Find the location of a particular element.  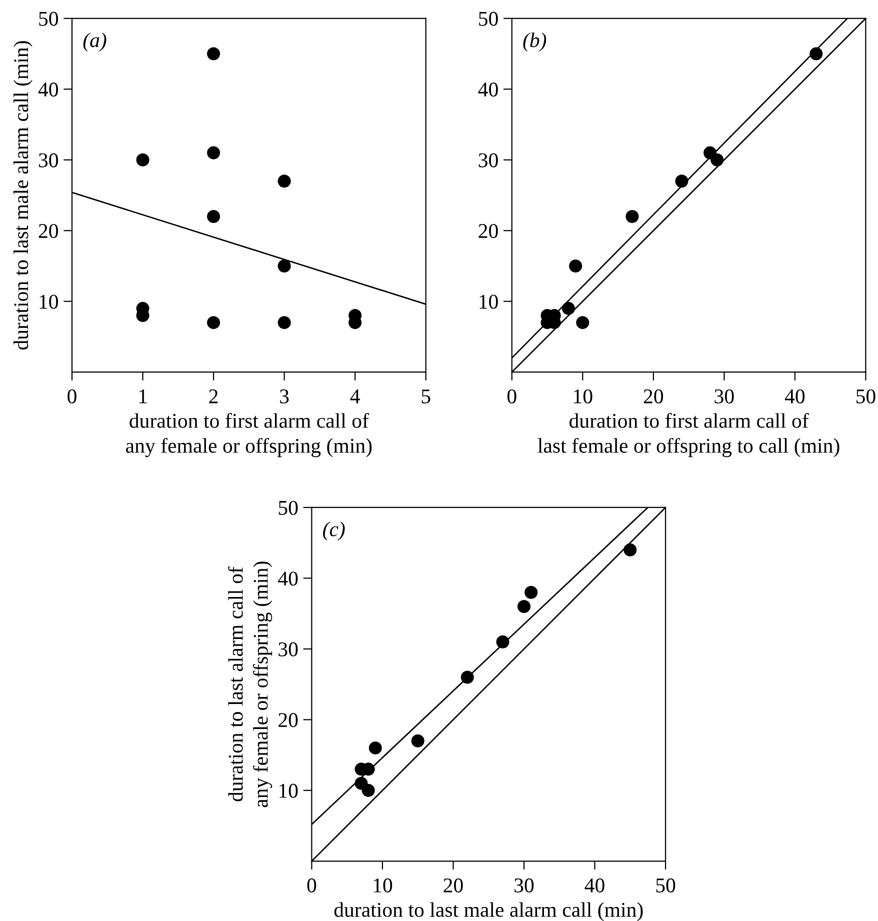

annotation: (c) is located at coordinates (334, 531).